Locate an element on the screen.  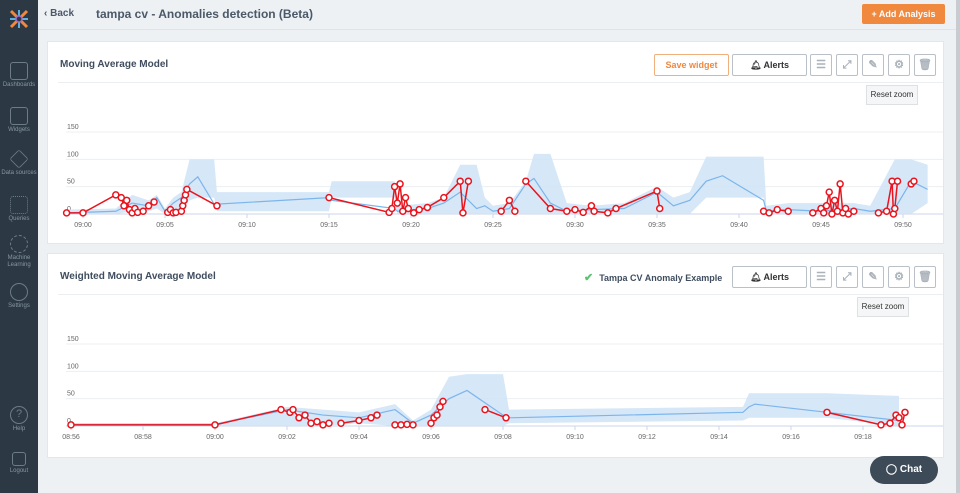
query-icon is located at coordinates (19, 205).